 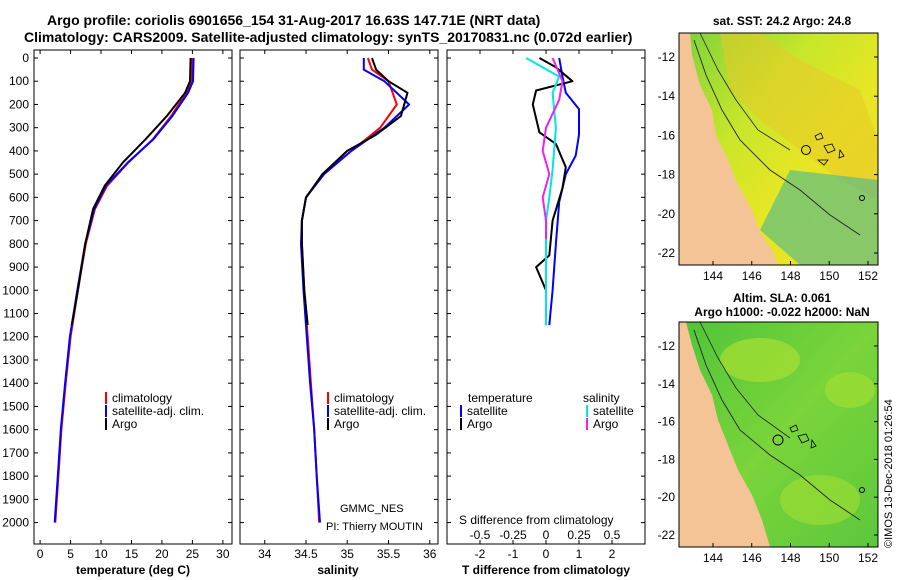 What do you see at coordinates (612, 535) in the screenshot?
I see `s-tick-label: 0.5` at bounding box center [612, 535].